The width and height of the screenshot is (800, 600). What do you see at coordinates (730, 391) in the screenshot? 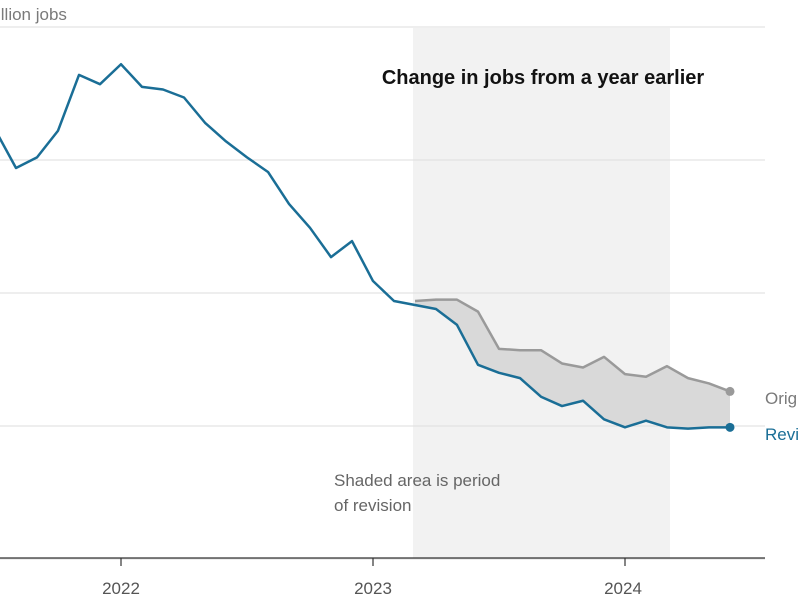
I see `end-point-original` at bounding box center [730, 391].